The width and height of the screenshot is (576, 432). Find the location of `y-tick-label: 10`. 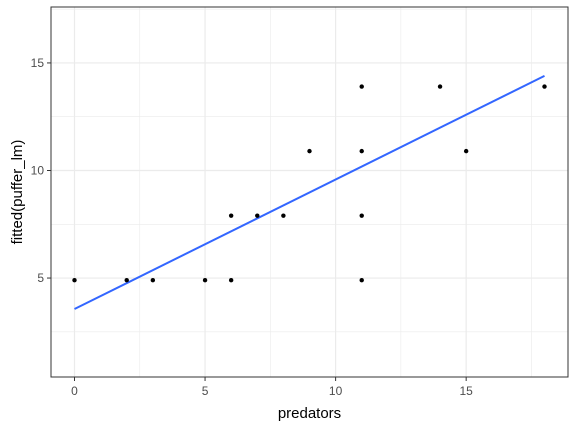

y-tick-label: 10 is located at coordinates (38, 170).